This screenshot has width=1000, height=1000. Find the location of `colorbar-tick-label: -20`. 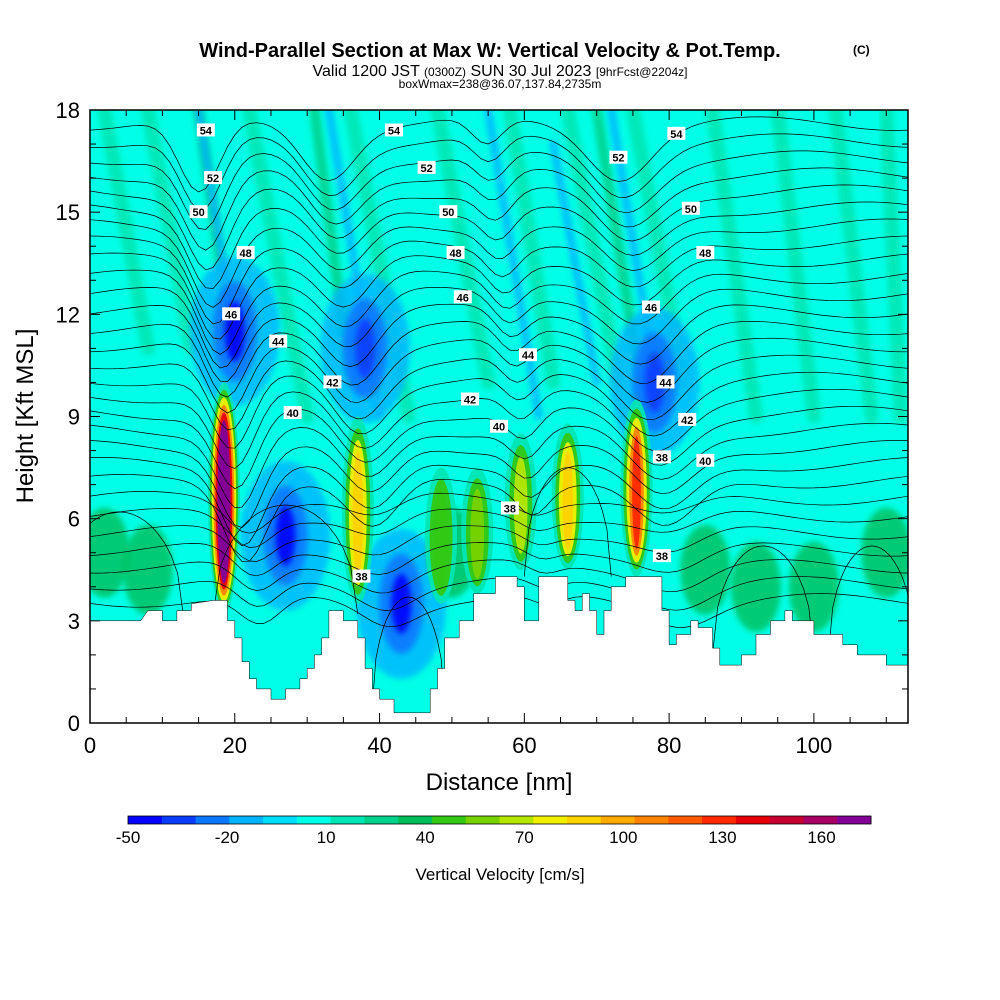

colorbar-tick-label: -20 is located at coordinates (227, 837).